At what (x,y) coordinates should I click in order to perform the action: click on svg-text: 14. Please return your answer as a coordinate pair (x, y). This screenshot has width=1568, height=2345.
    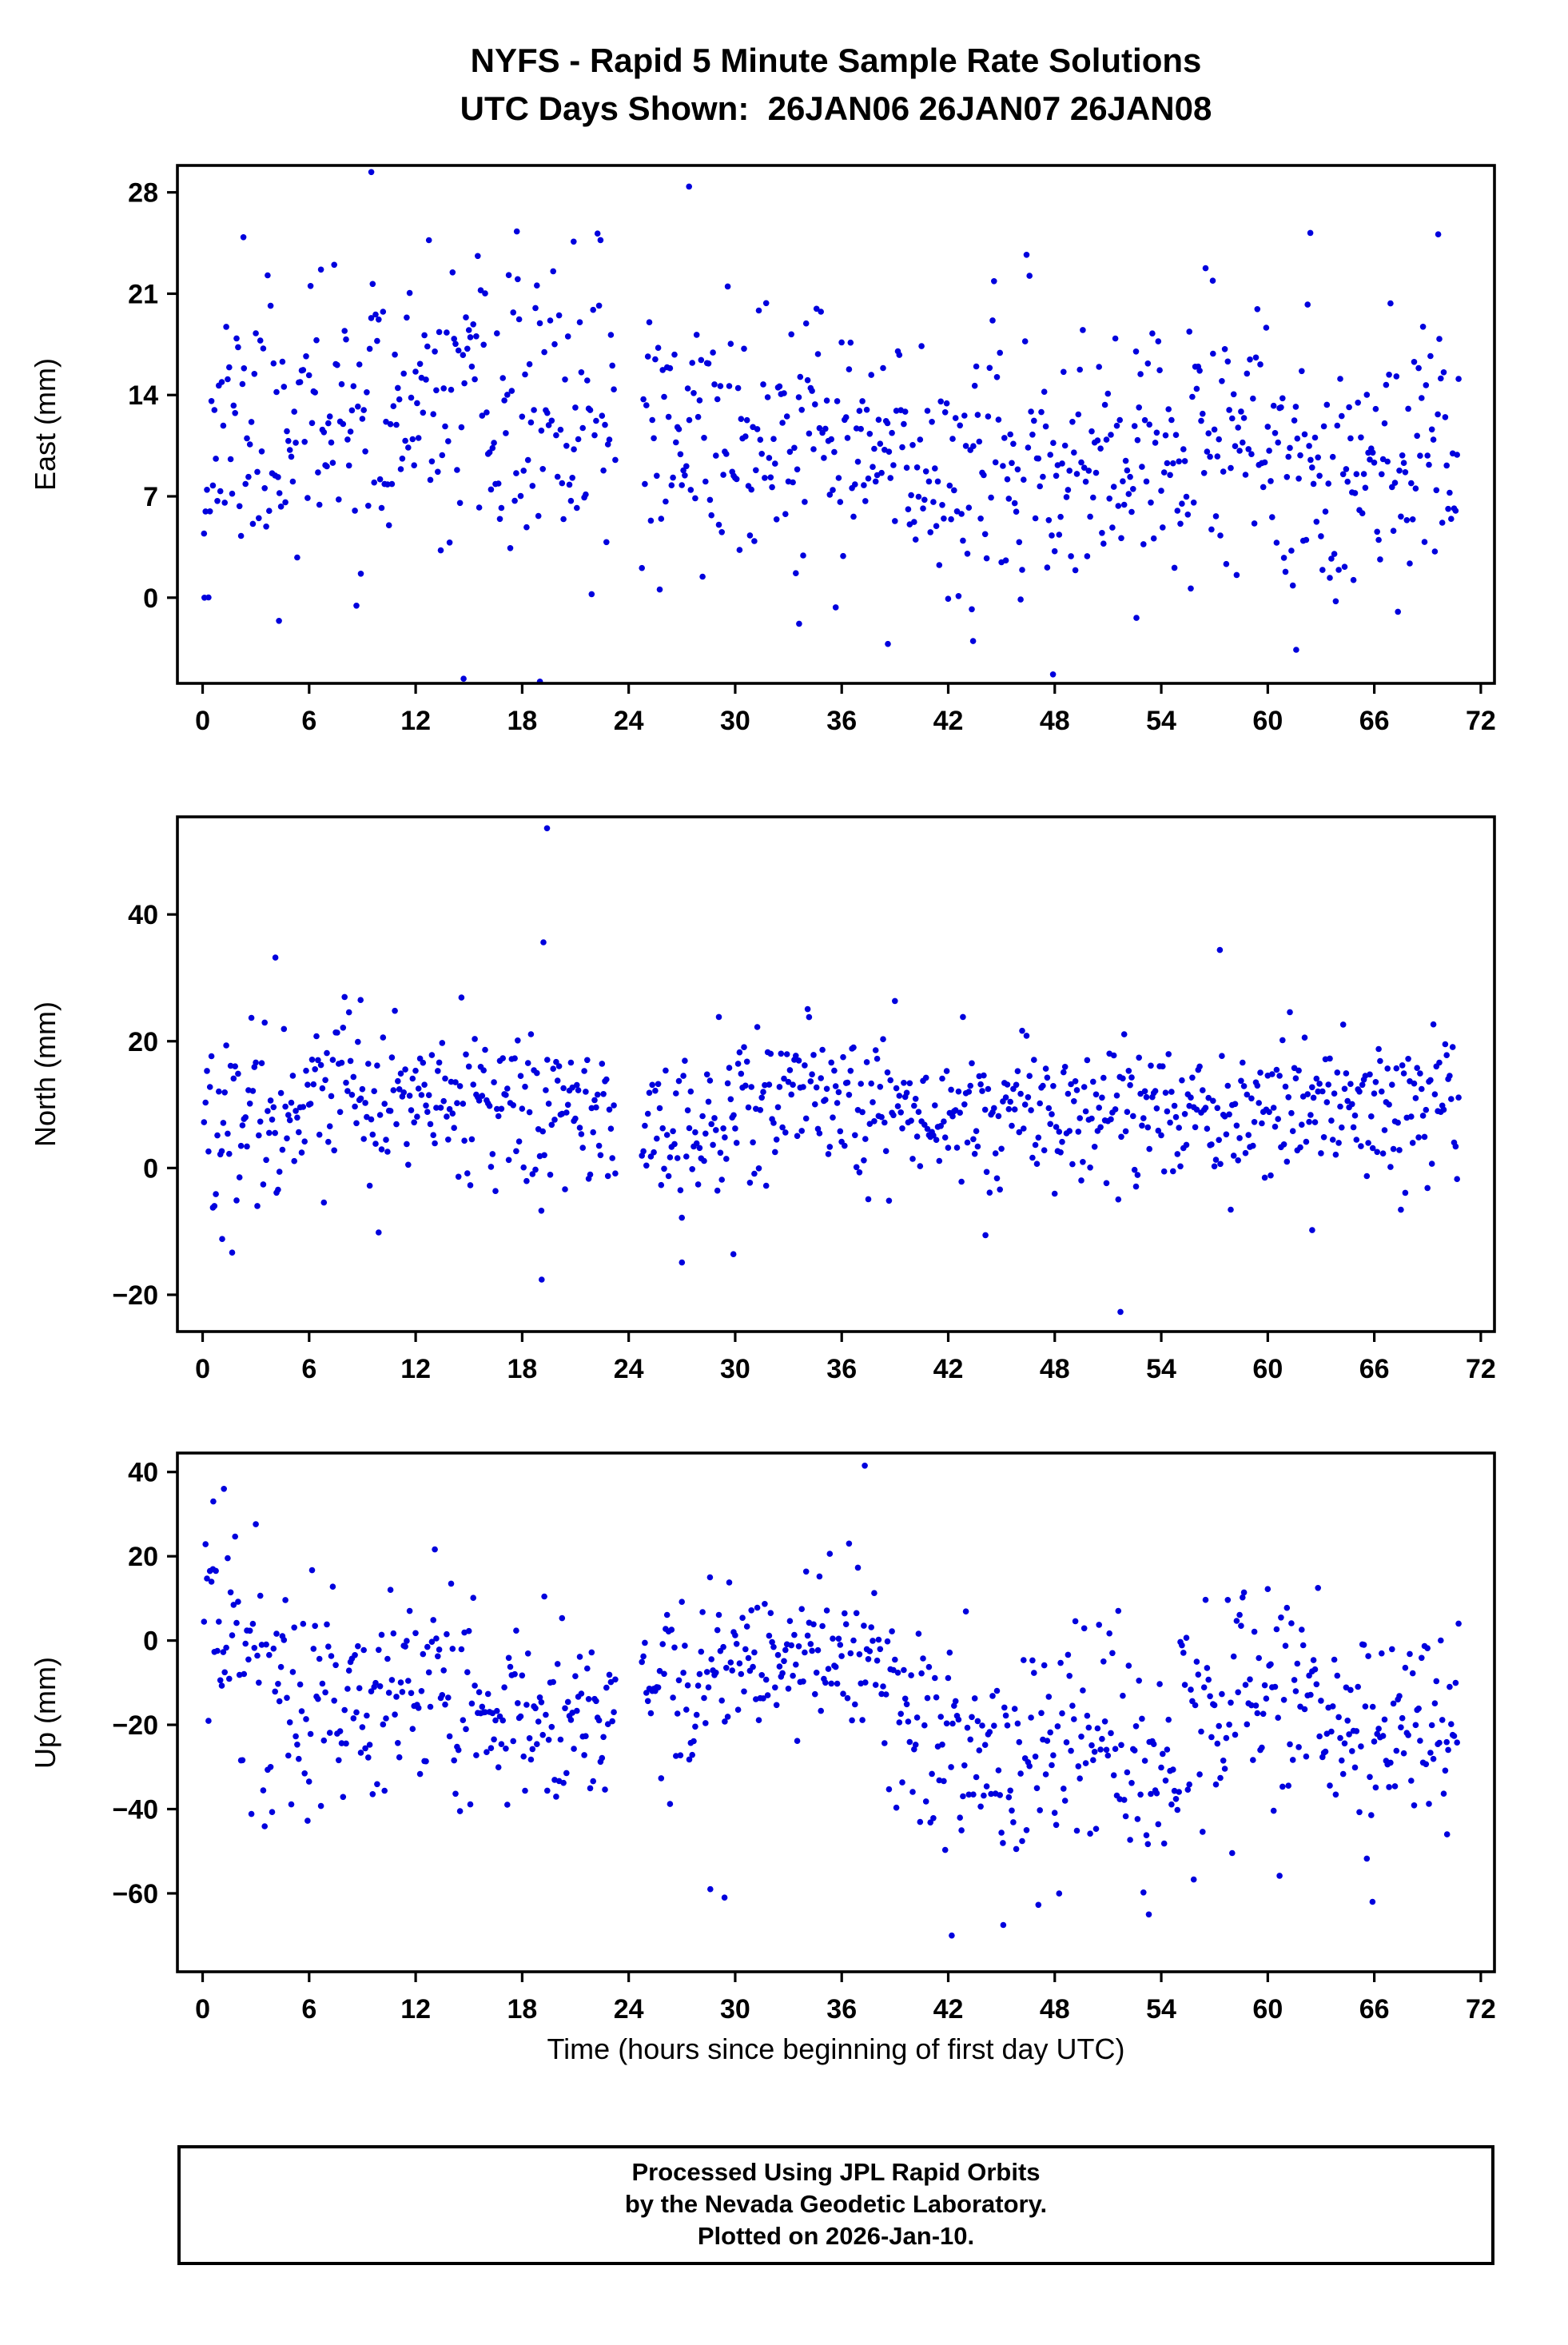
    Looking at the image, I should click on (143, 395).